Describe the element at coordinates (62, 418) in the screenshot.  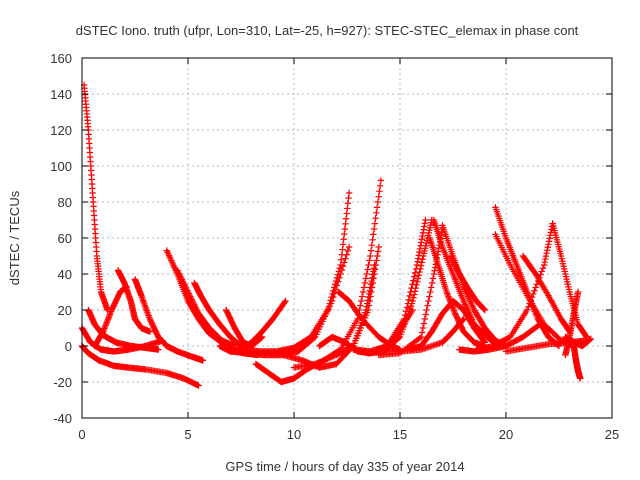
I see `y-tick-label: -40` at that location.